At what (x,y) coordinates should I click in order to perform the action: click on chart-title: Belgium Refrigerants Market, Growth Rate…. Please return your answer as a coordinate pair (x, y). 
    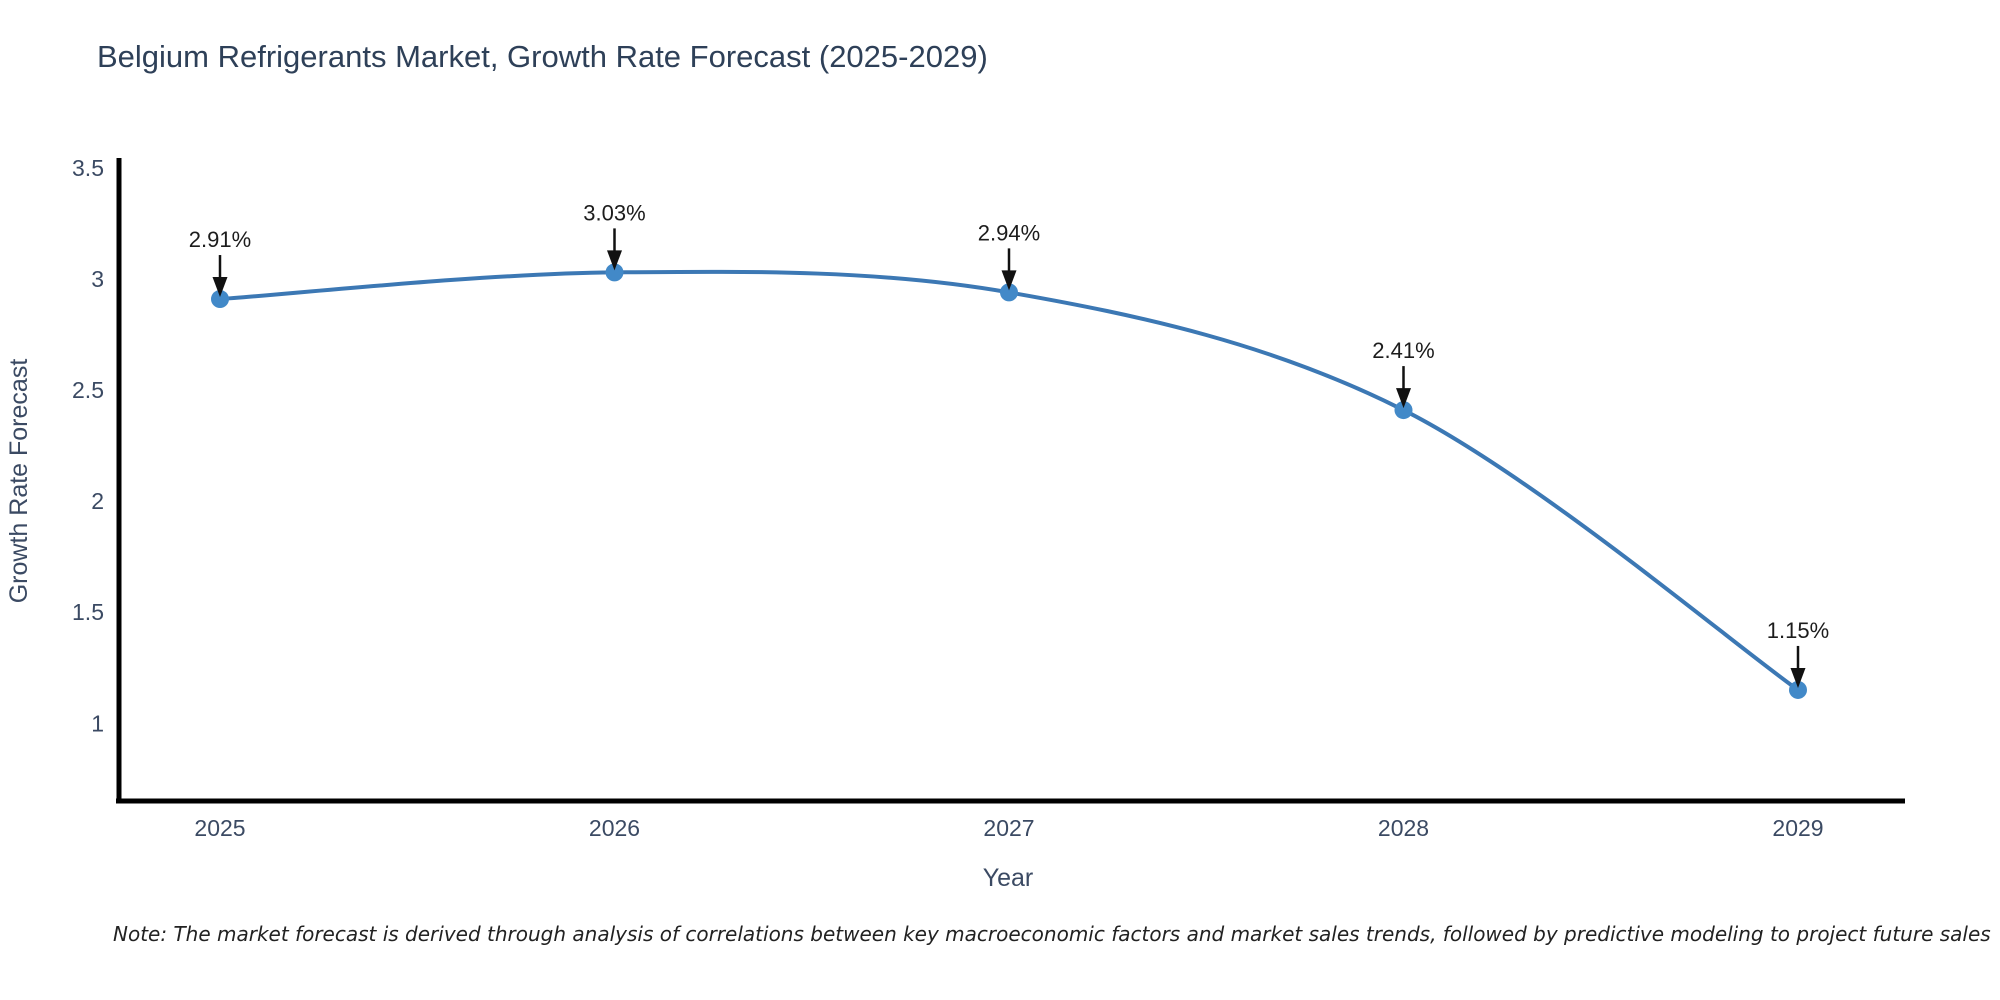
    Looking at the image, I should click on (542, 56).